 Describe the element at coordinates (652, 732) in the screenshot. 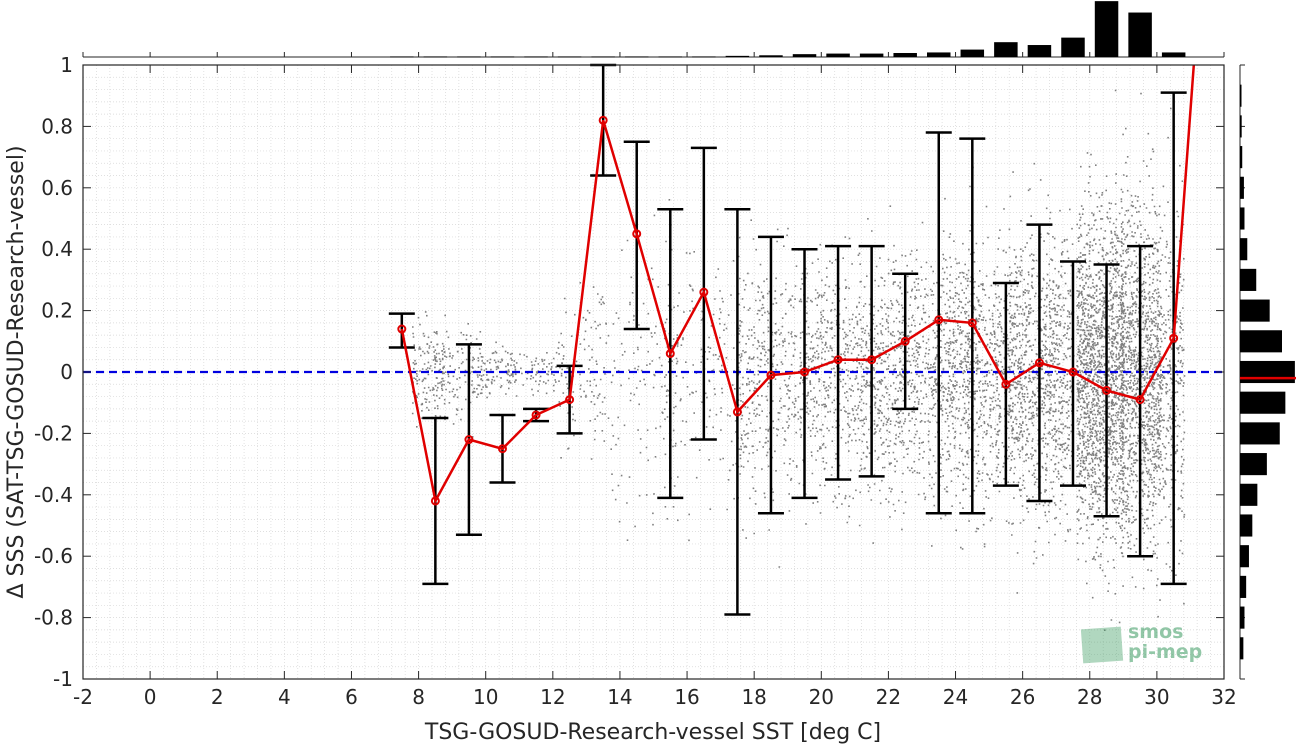

I see `x-axis-title: TSG-GOSUD-Research-vessel SST [deg C]` at that location.